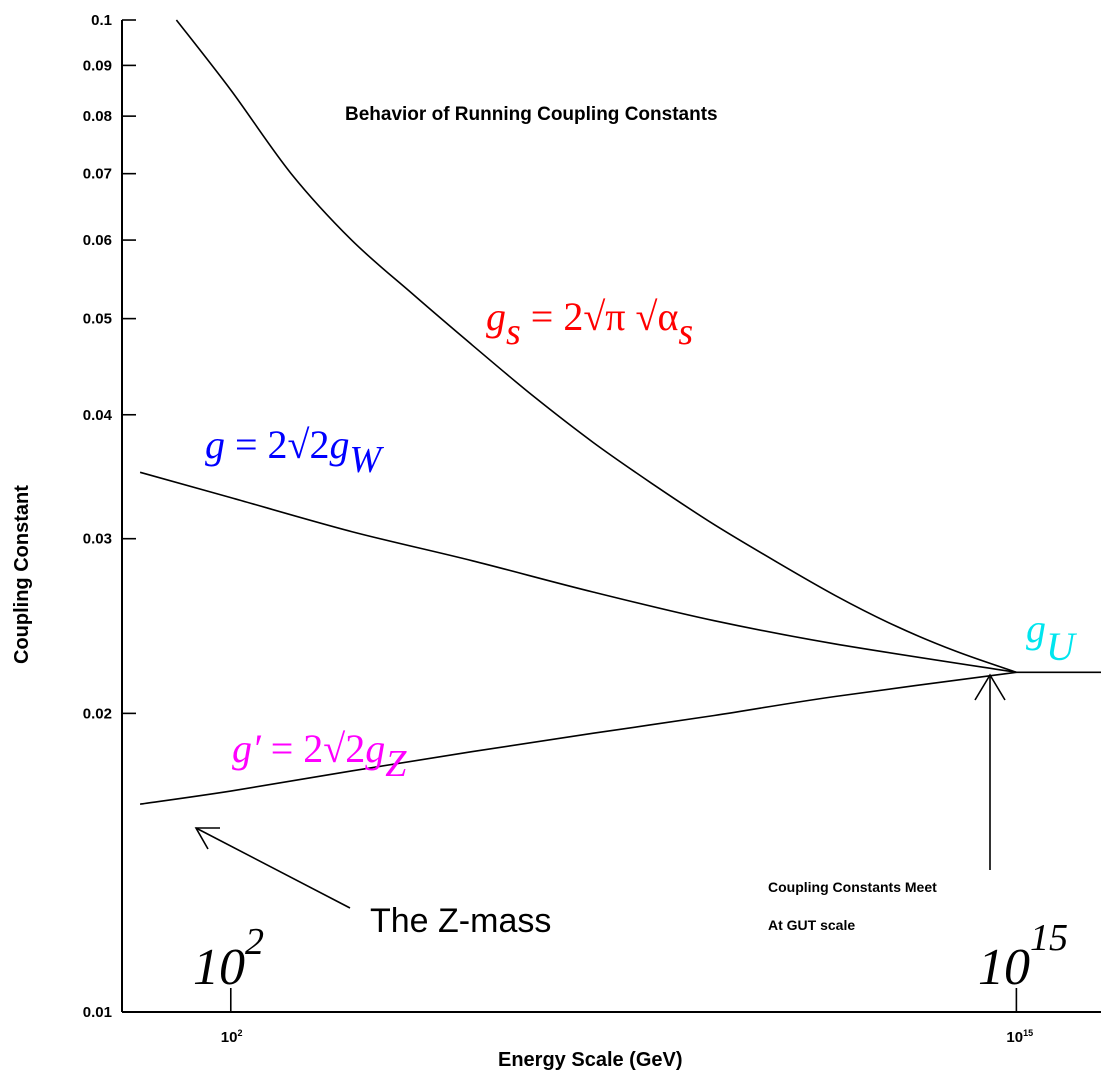 The image size is (1101, 1083). Describe the element at coordinates (109, 516) in the screenshot. I see `y-ticks: 0.1 0.09 0.08 0.07 0.06 0.05 0.04 0.03 0.02 0.01` at that location.